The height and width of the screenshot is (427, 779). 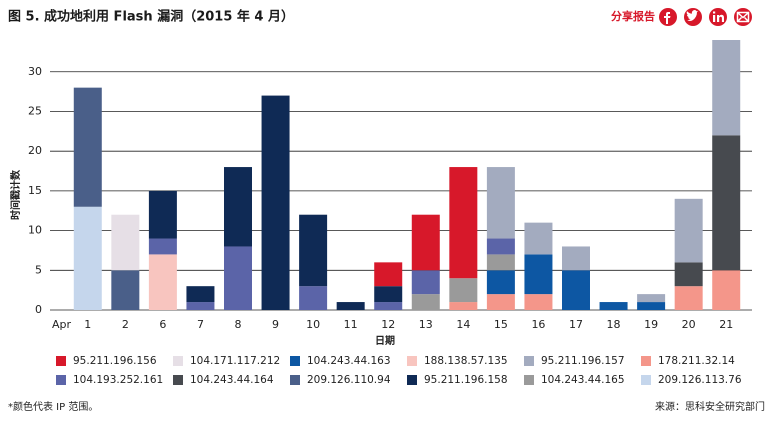 What do you see at coordinates (115, 361) in the screenshot?
I see `legend-label: 95.211.196.156` at bounding box center [115, 361].